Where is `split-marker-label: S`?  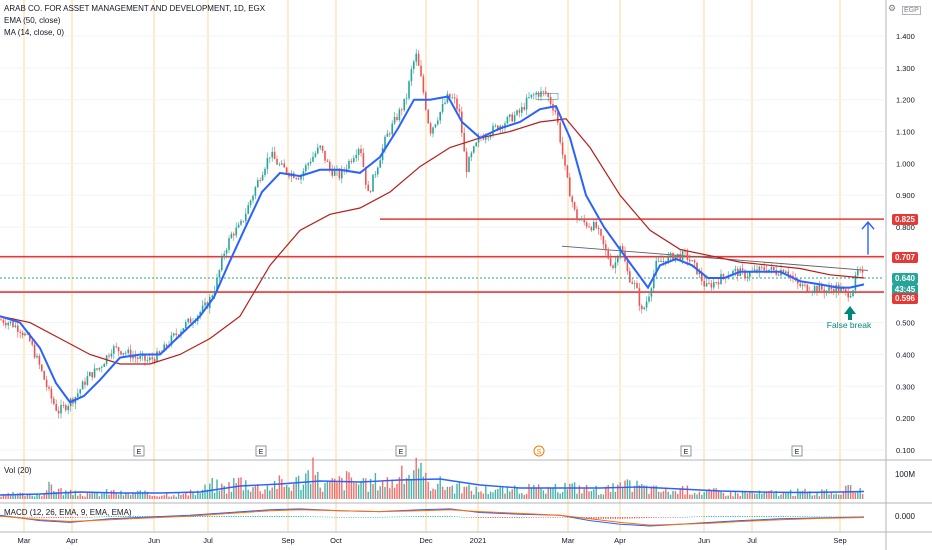 split-marker-label: S is located at coordinates (539, 452).